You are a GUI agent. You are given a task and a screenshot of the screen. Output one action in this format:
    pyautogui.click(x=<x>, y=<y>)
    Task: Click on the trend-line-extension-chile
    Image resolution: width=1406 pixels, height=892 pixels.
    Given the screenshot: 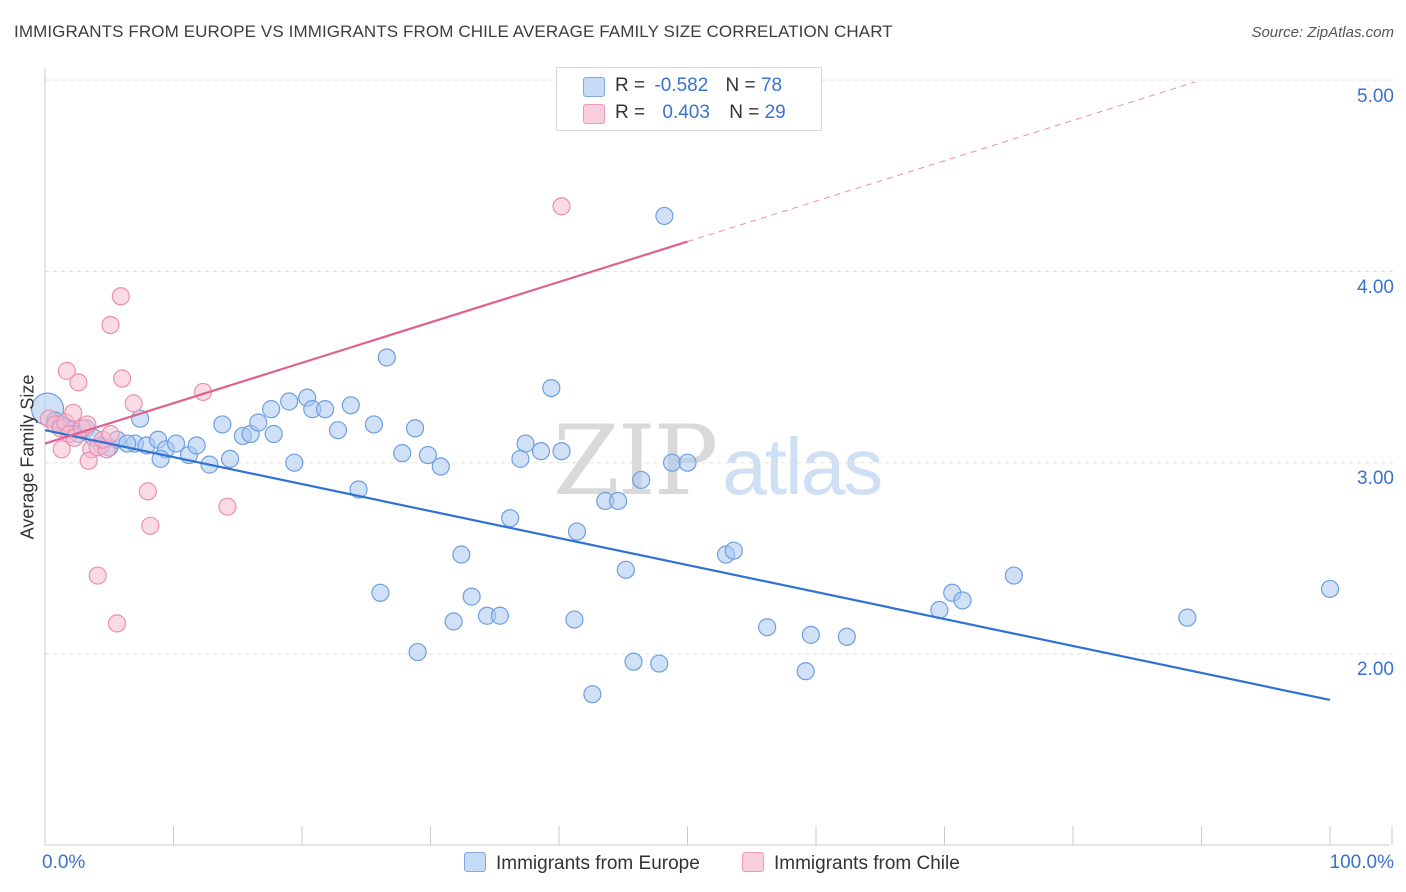 What is the action you would take?
    pyautogui.click(x=941, y=162)
    